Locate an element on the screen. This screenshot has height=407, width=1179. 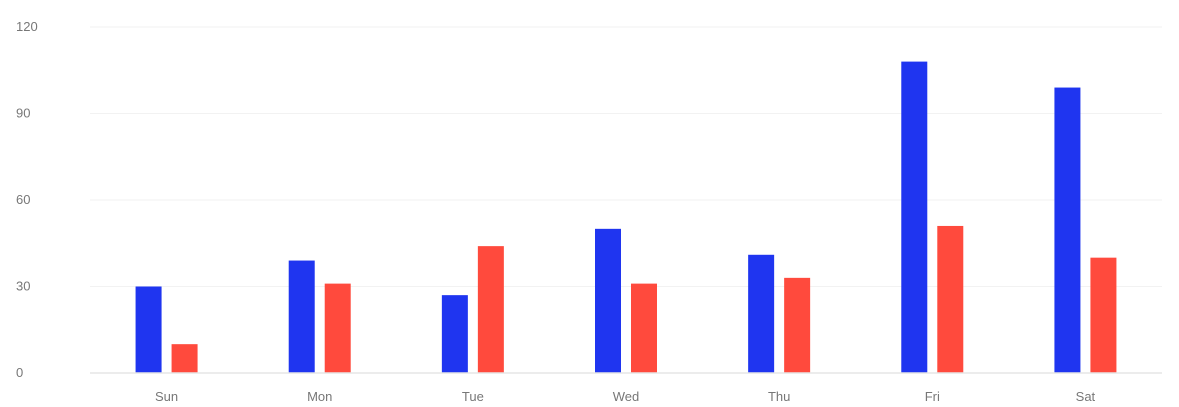
y-tick-label: 30 is located at coordinates (23, 286).